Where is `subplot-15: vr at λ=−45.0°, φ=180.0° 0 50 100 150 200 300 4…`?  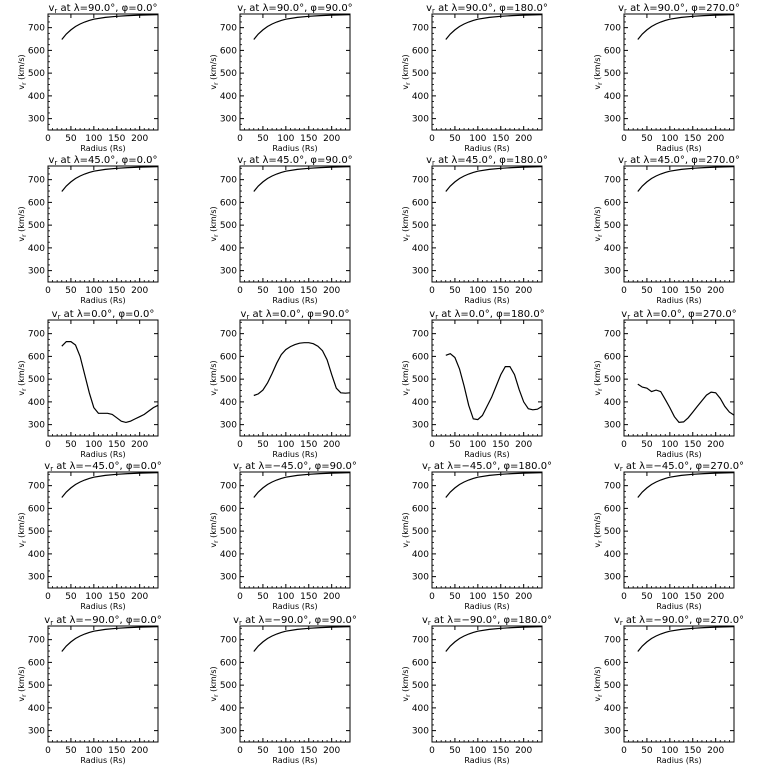
subplot-15: vr at λ=−45.0°, φ=180.0° 0 50 100 150 200 300 4… is located at coordinates (476, 536).